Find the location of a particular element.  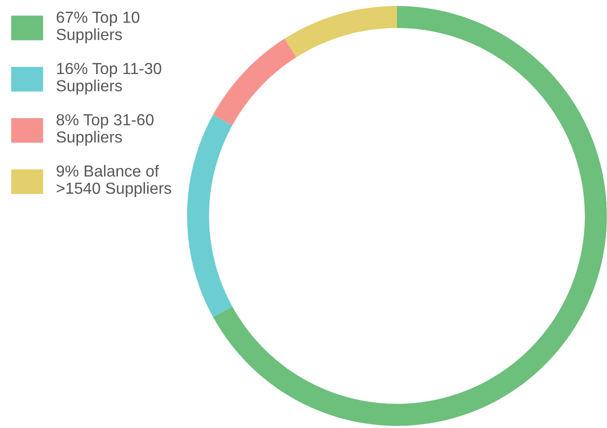

legend-label: 8% Top 31-60 Suppliers is located at coordinates (105, 130).